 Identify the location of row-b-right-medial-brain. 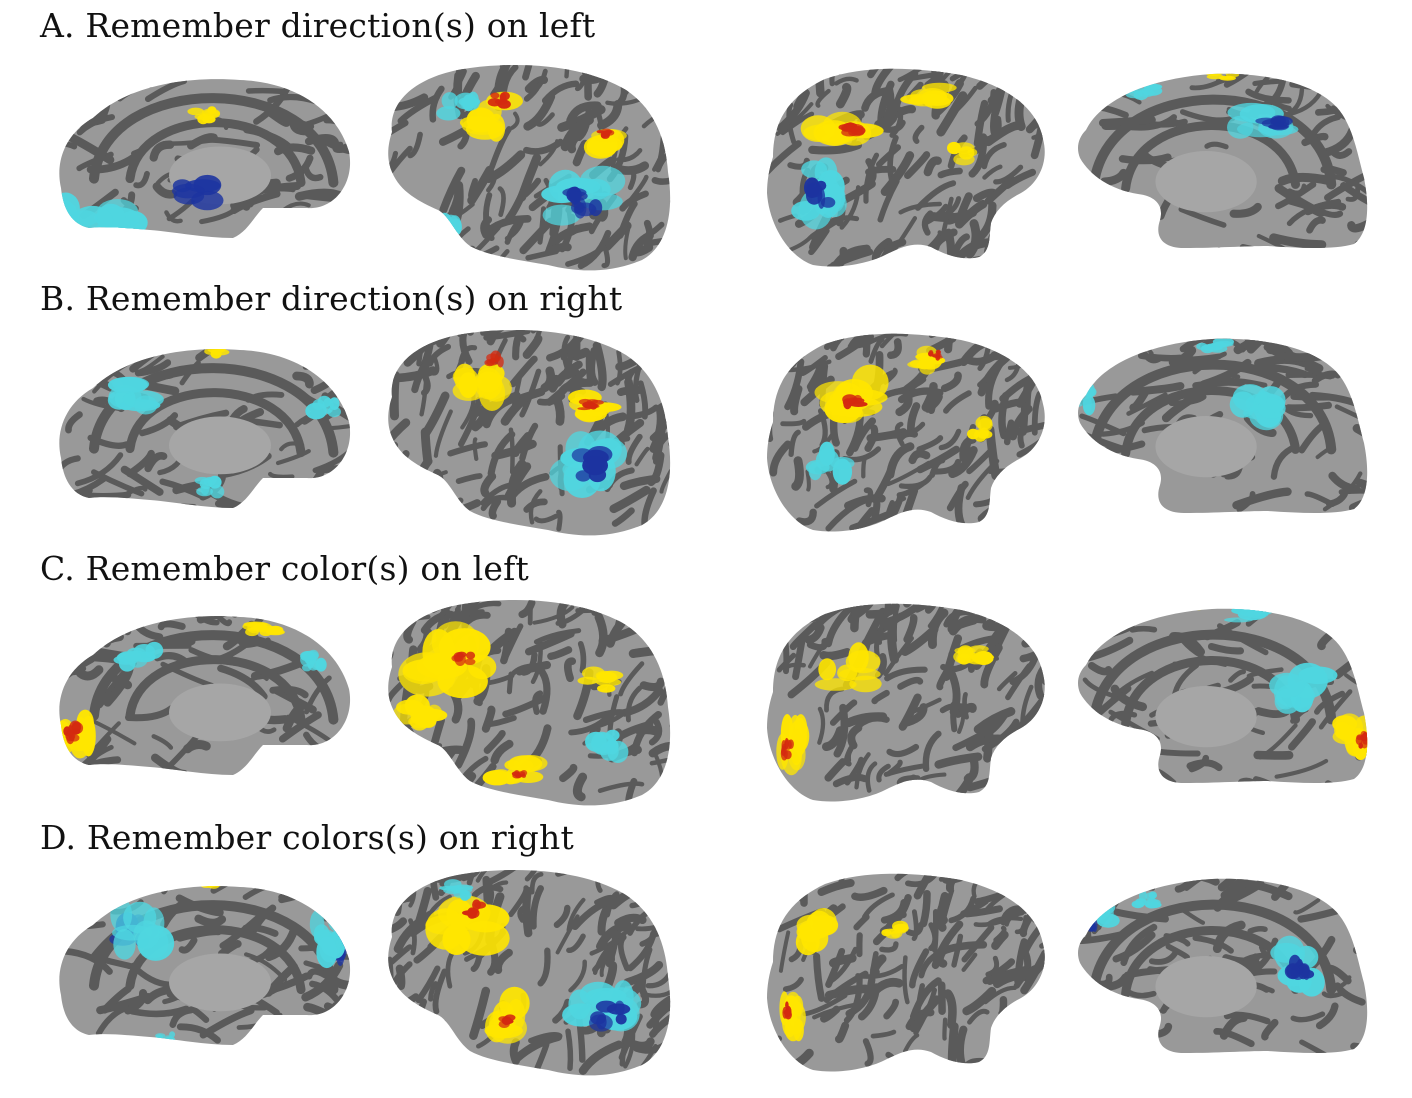
(1221, 425).